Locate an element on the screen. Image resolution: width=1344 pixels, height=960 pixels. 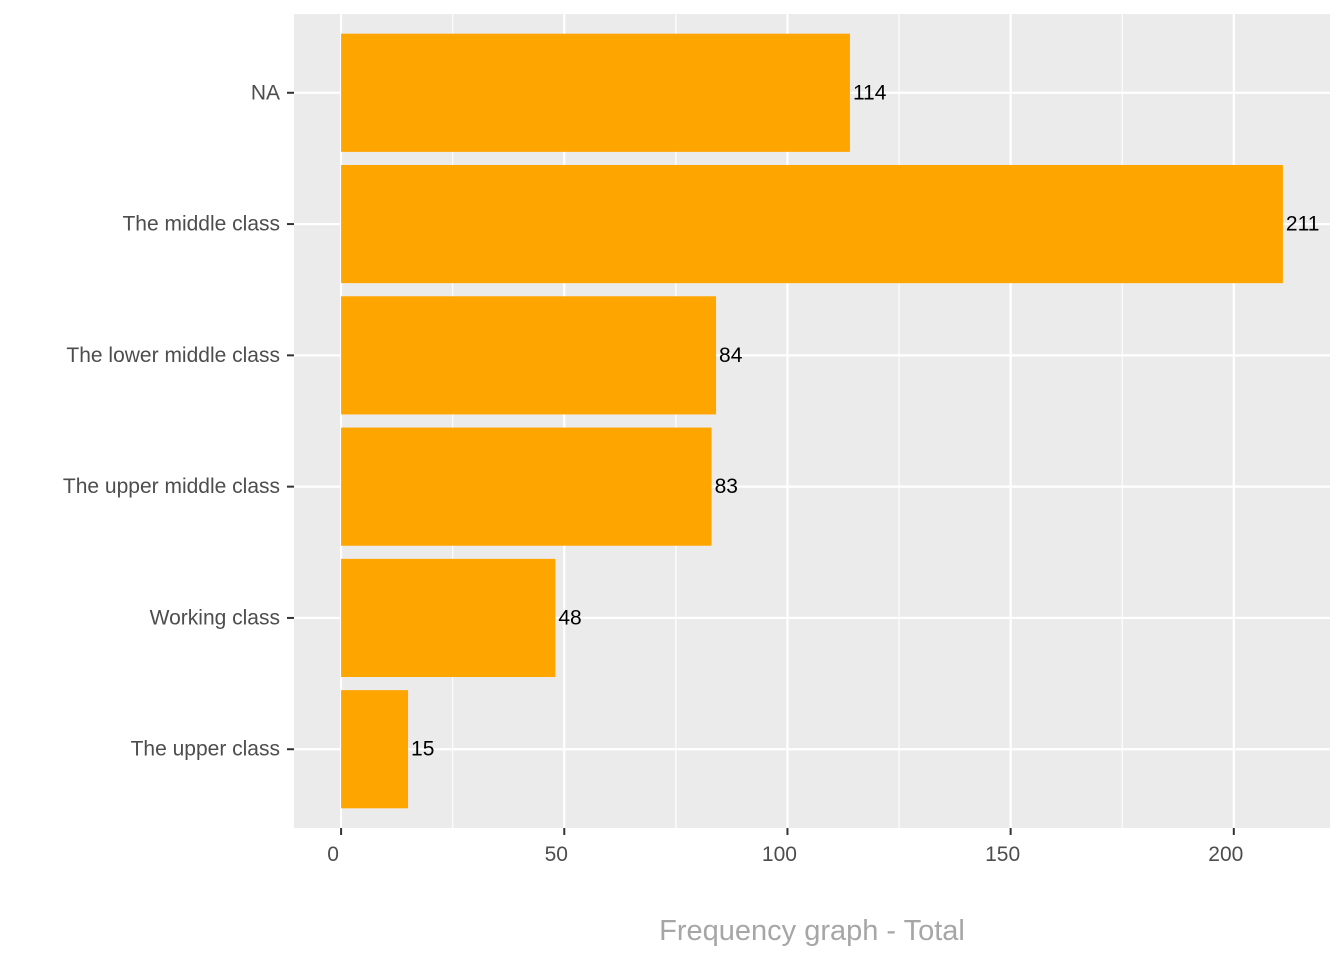
data-label: 48 is located at coordinates (569, 617).